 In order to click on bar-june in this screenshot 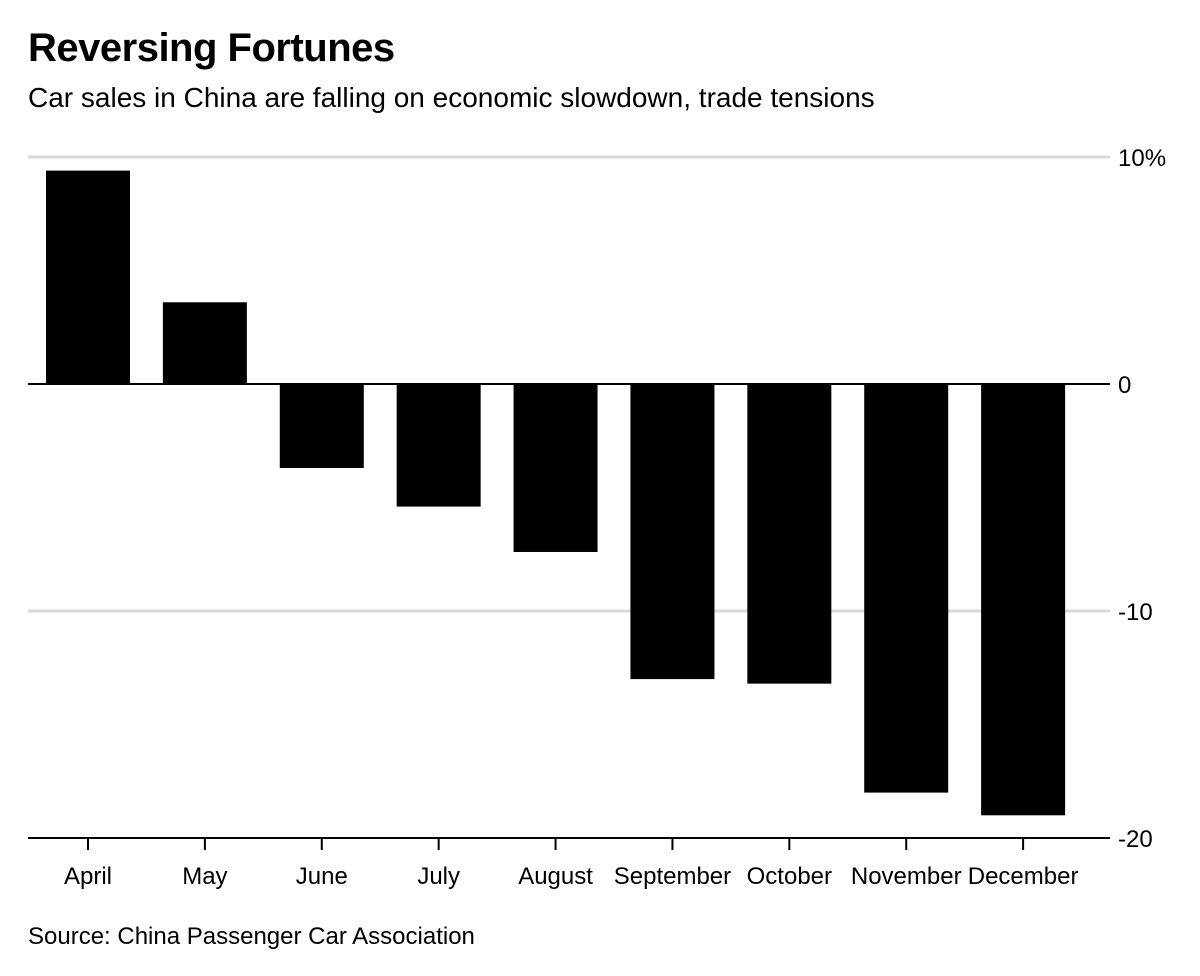, I will do `click(321, 426)`.